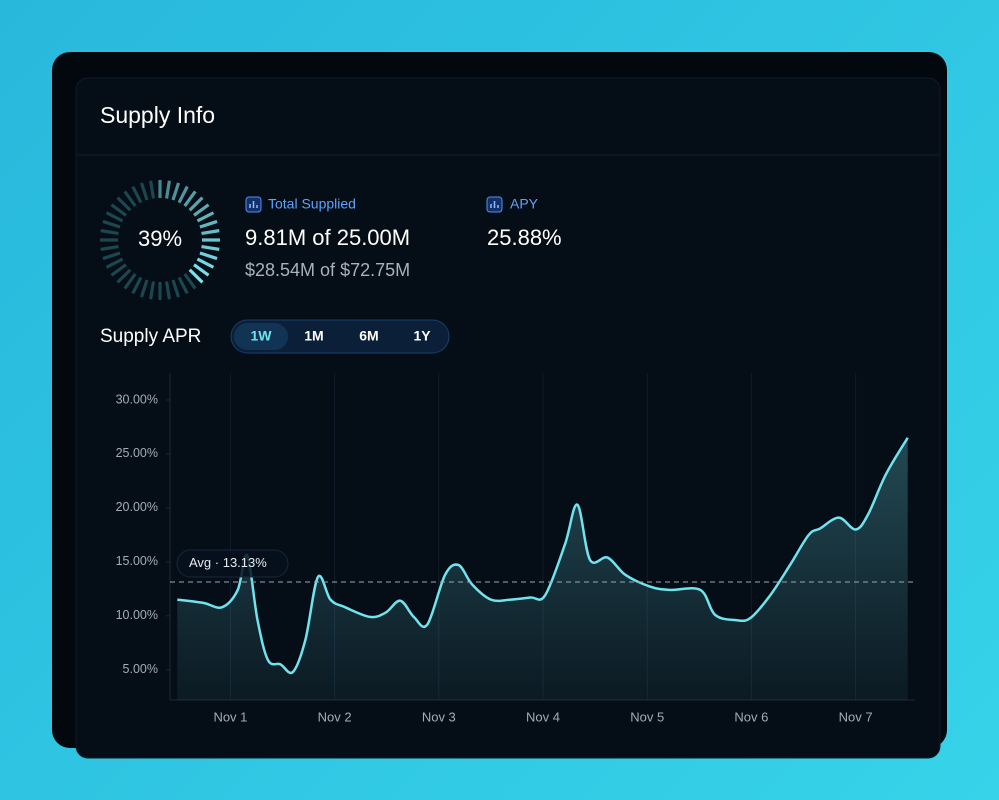 The width and height of the screenshot is (999, 800). I want to click on x-tick-label: Nov 1, so click(230, 716).